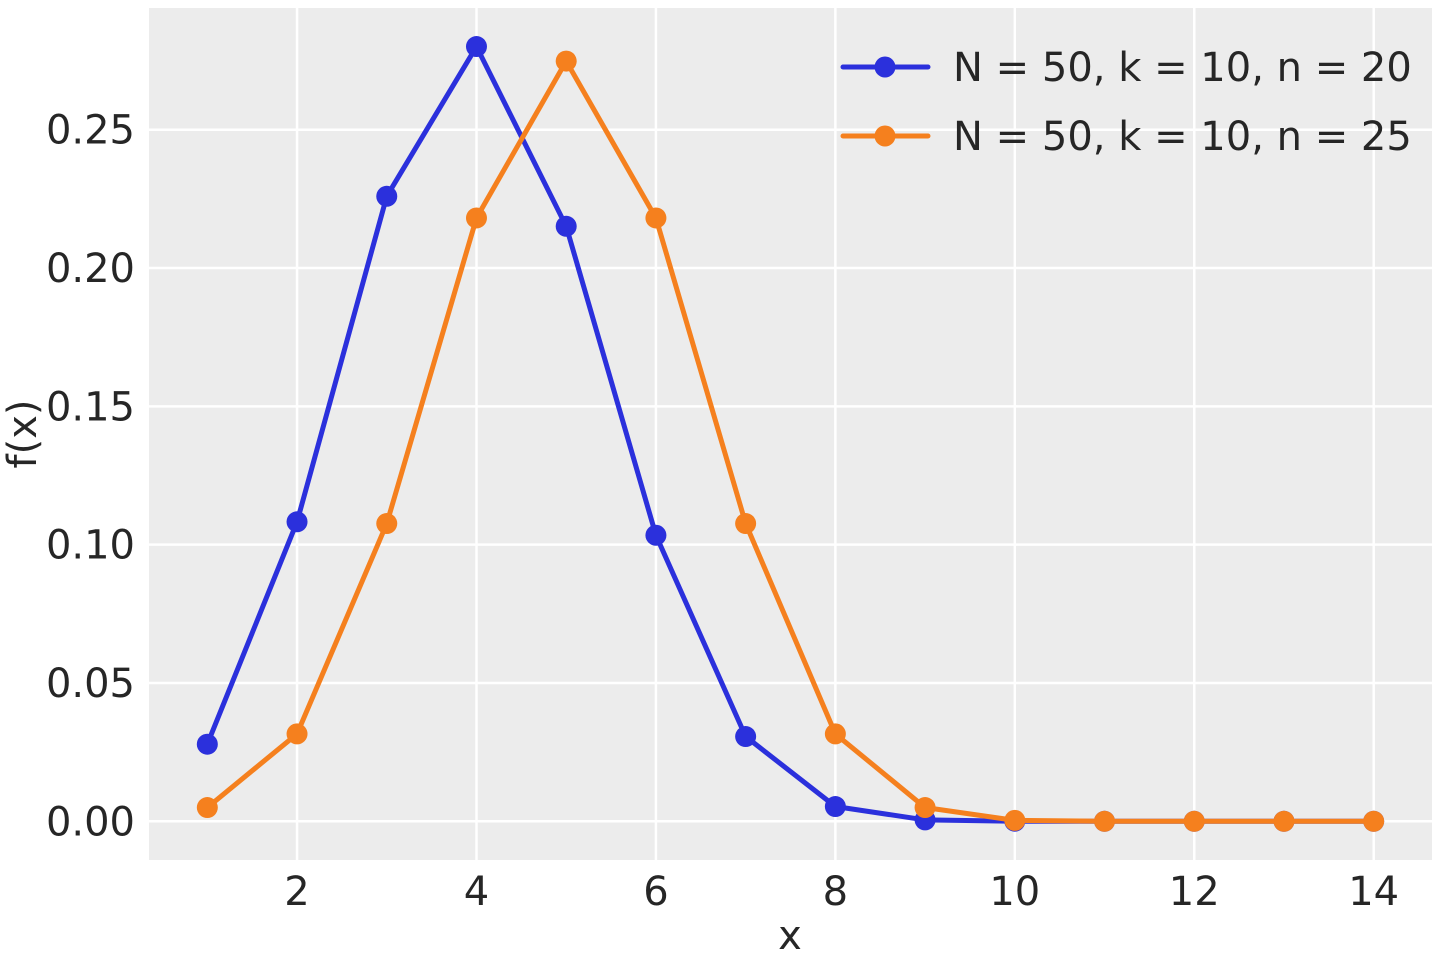  Describe the element at coordinates (655, 892) in the screenshot. I see `x-tick-label: 6` at that location.